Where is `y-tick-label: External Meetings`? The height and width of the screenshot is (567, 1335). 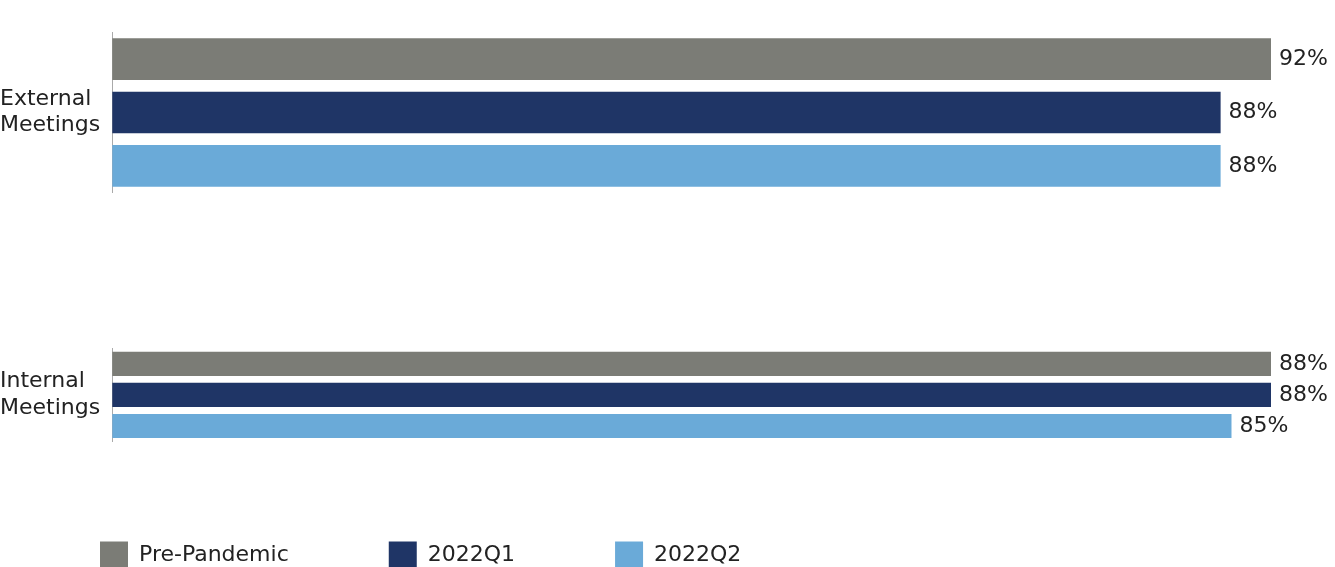
y-tick-label: External Meetings is located at coordinates (50, 111).